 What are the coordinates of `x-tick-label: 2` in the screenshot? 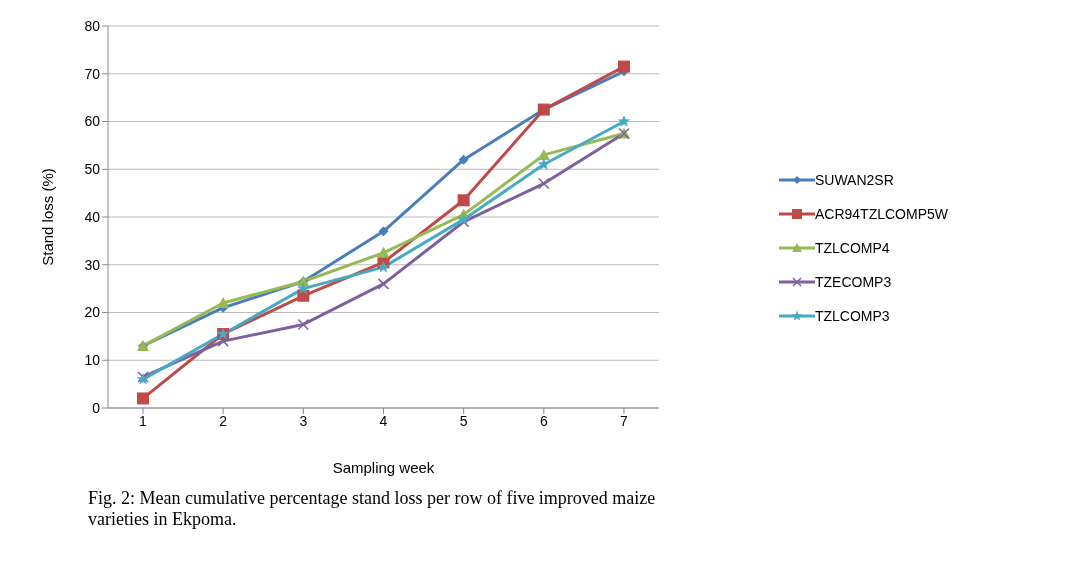 It's located at (223, 420).